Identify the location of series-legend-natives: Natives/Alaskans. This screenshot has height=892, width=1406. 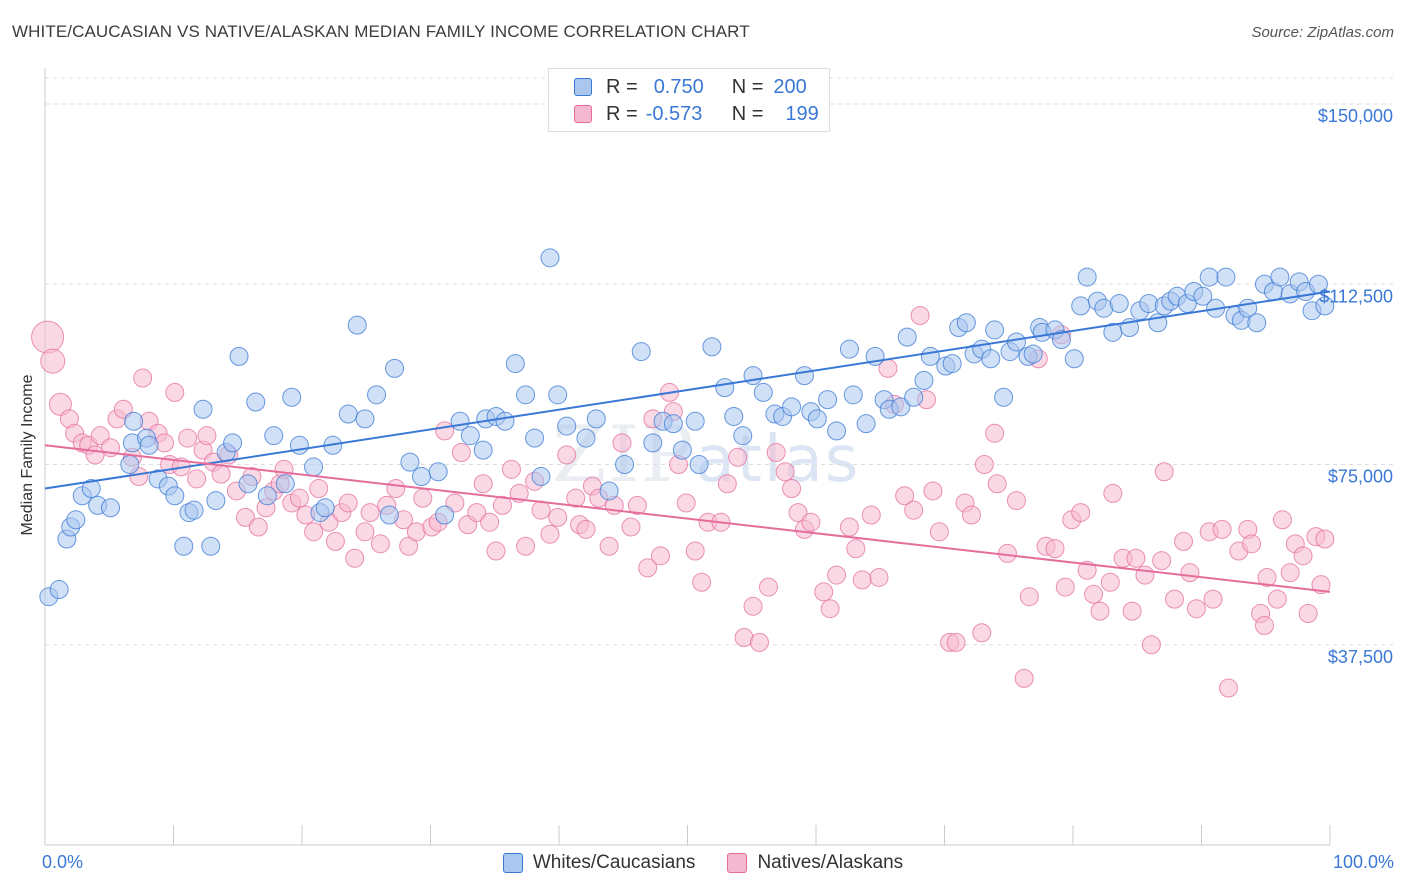
(815, 863).